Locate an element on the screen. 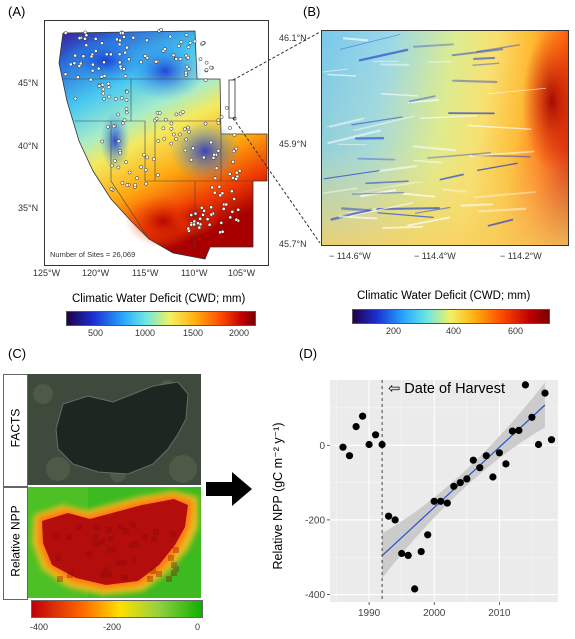 The image size is (575, 639). relative-npp-image is located at coordinates (114, 542).